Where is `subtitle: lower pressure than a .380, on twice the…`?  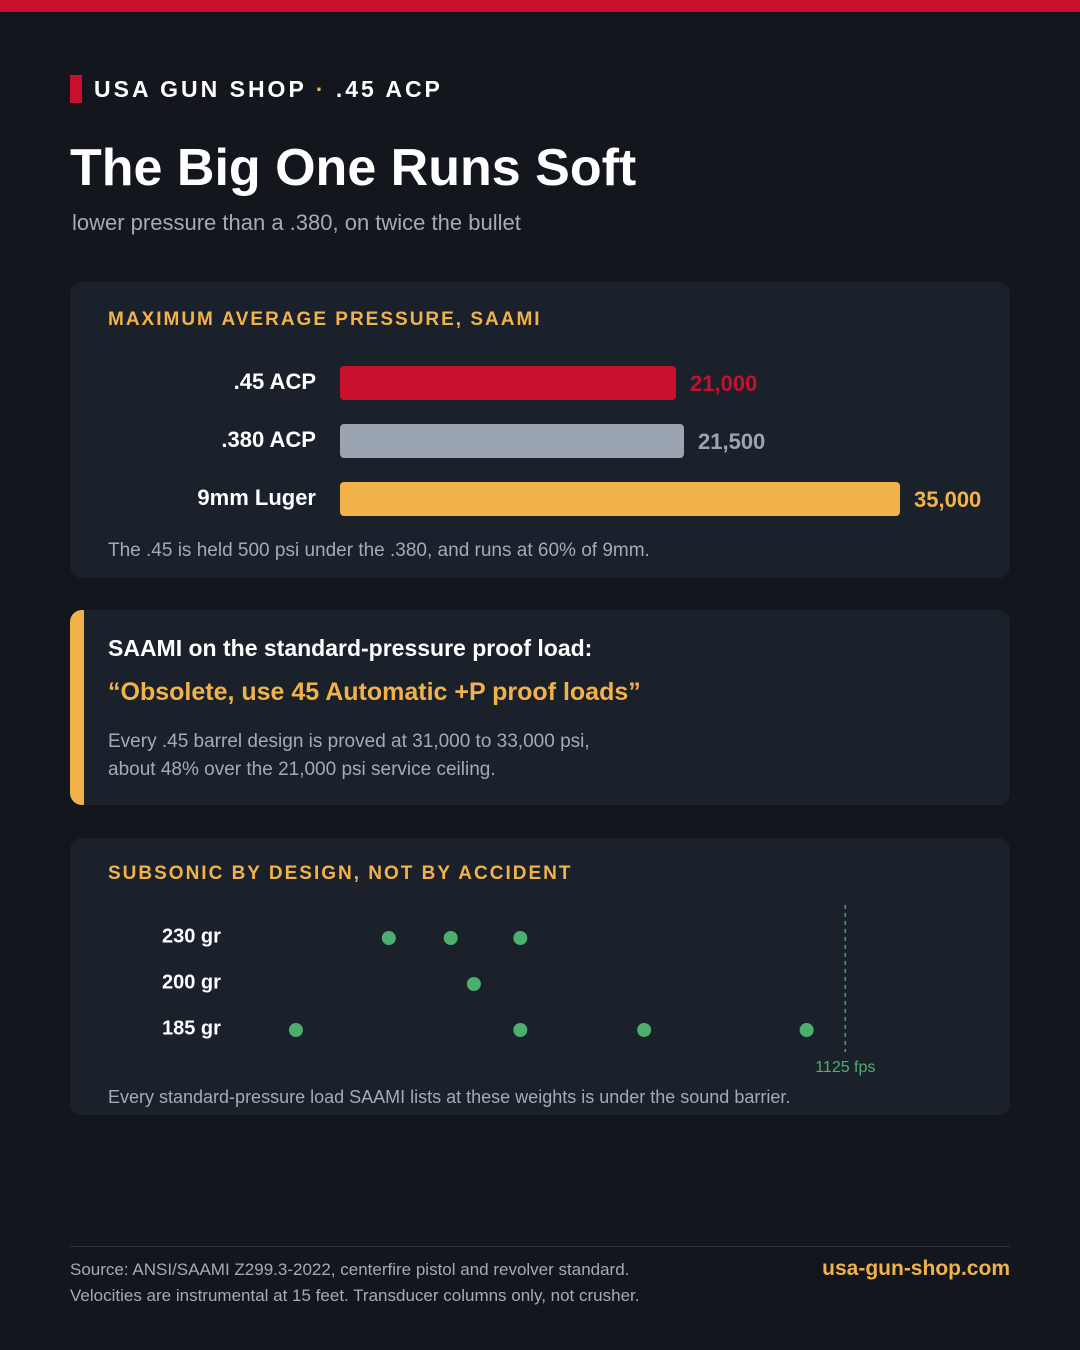 subtitle: lower pressure than a .380, on twice the… is located at coordinates (296, 222).